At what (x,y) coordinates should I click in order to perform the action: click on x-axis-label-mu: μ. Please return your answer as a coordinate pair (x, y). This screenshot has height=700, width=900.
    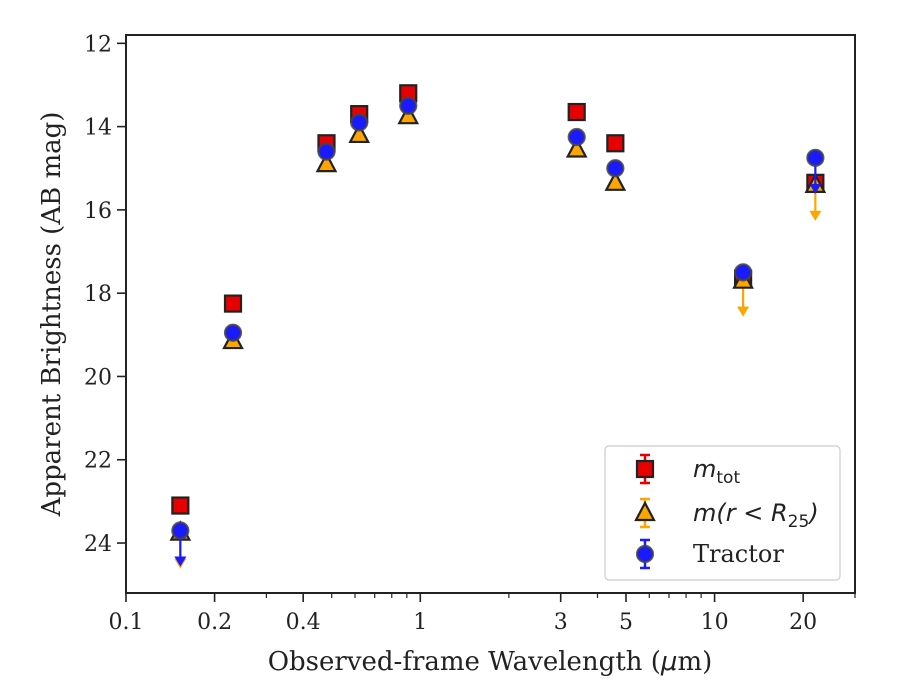
    Looking at the image, I should click on (669, 662).